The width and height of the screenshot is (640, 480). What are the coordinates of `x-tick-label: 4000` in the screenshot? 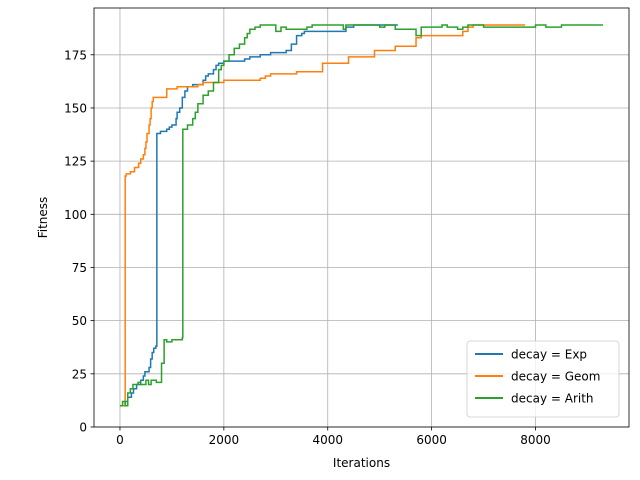 It's located at (327, 440).